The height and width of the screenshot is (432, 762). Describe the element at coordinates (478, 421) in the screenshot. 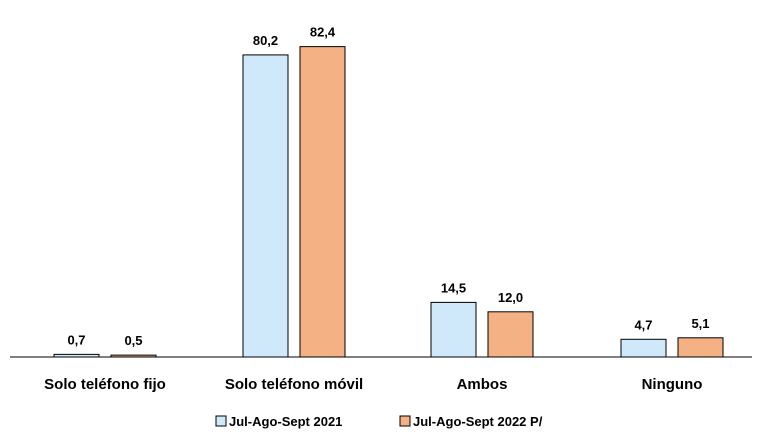

I see `legend-label-2: Jul-Ago-Sept 2022 P/` at that location.